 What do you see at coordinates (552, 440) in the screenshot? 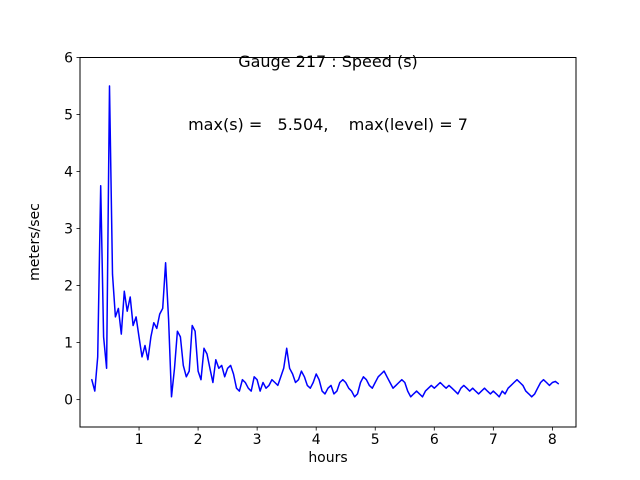
I see `x-tick-label: 8` at bounding box center [552, 440].